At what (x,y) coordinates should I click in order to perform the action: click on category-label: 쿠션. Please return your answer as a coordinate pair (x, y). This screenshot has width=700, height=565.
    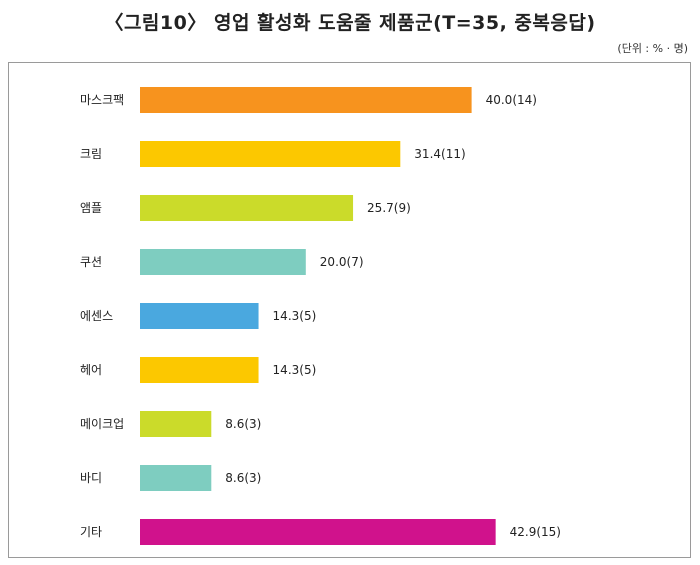
    Looking at the image, I should click on (91, 262).